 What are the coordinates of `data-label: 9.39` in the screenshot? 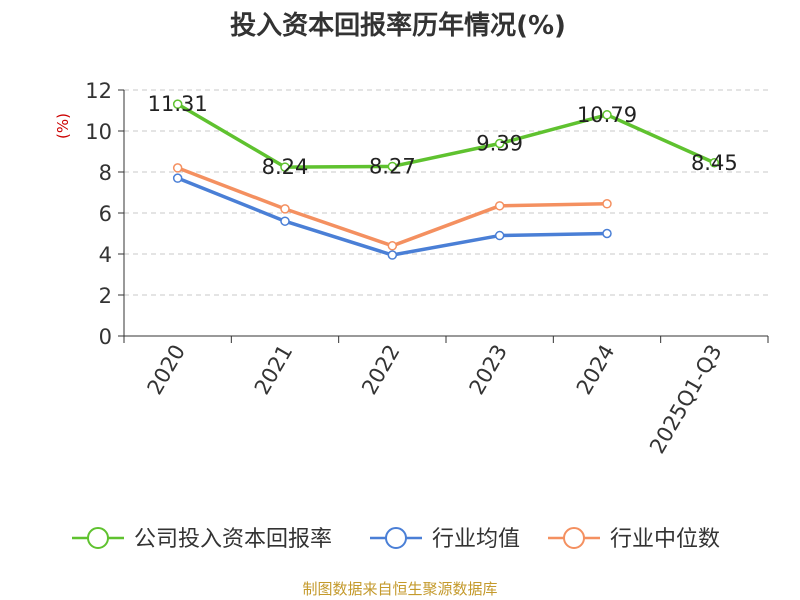 It's located at (499, 144).